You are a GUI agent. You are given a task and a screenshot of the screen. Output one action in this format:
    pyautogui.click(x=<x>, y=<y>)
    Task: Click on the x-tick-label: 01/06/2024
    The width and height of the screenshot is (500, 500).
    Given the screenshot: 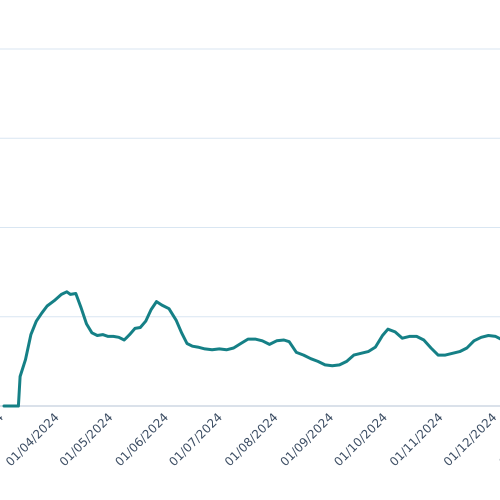 What is the action you would take?
    pyautogui.click(x=141, y=439)
    